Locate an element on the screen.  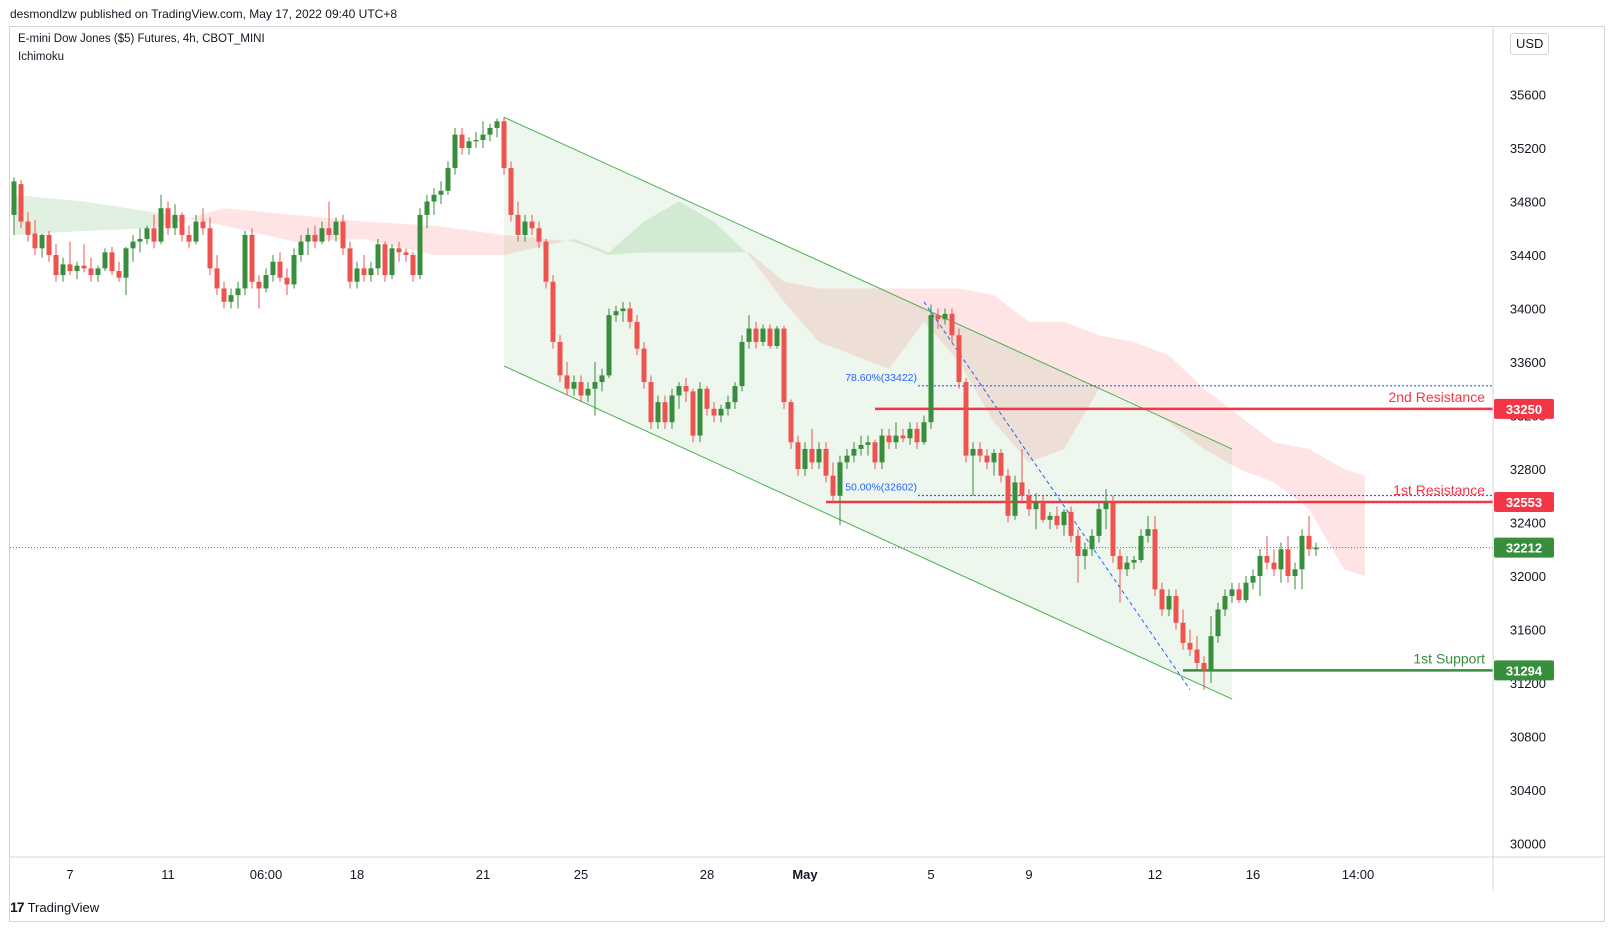
price-tick-label: 33600 is located at coordinates (1528, 362).